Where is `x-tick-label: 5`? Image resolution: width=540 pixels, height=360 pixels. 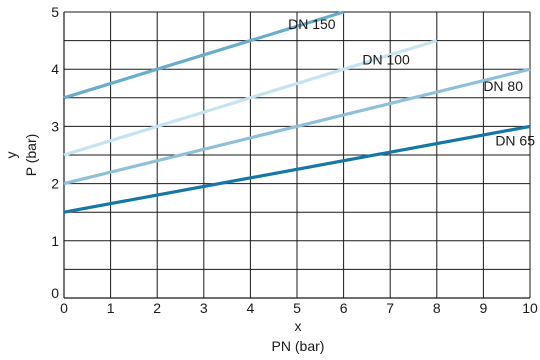 x-tick-label: 5 is located at coordinates (297, 308).